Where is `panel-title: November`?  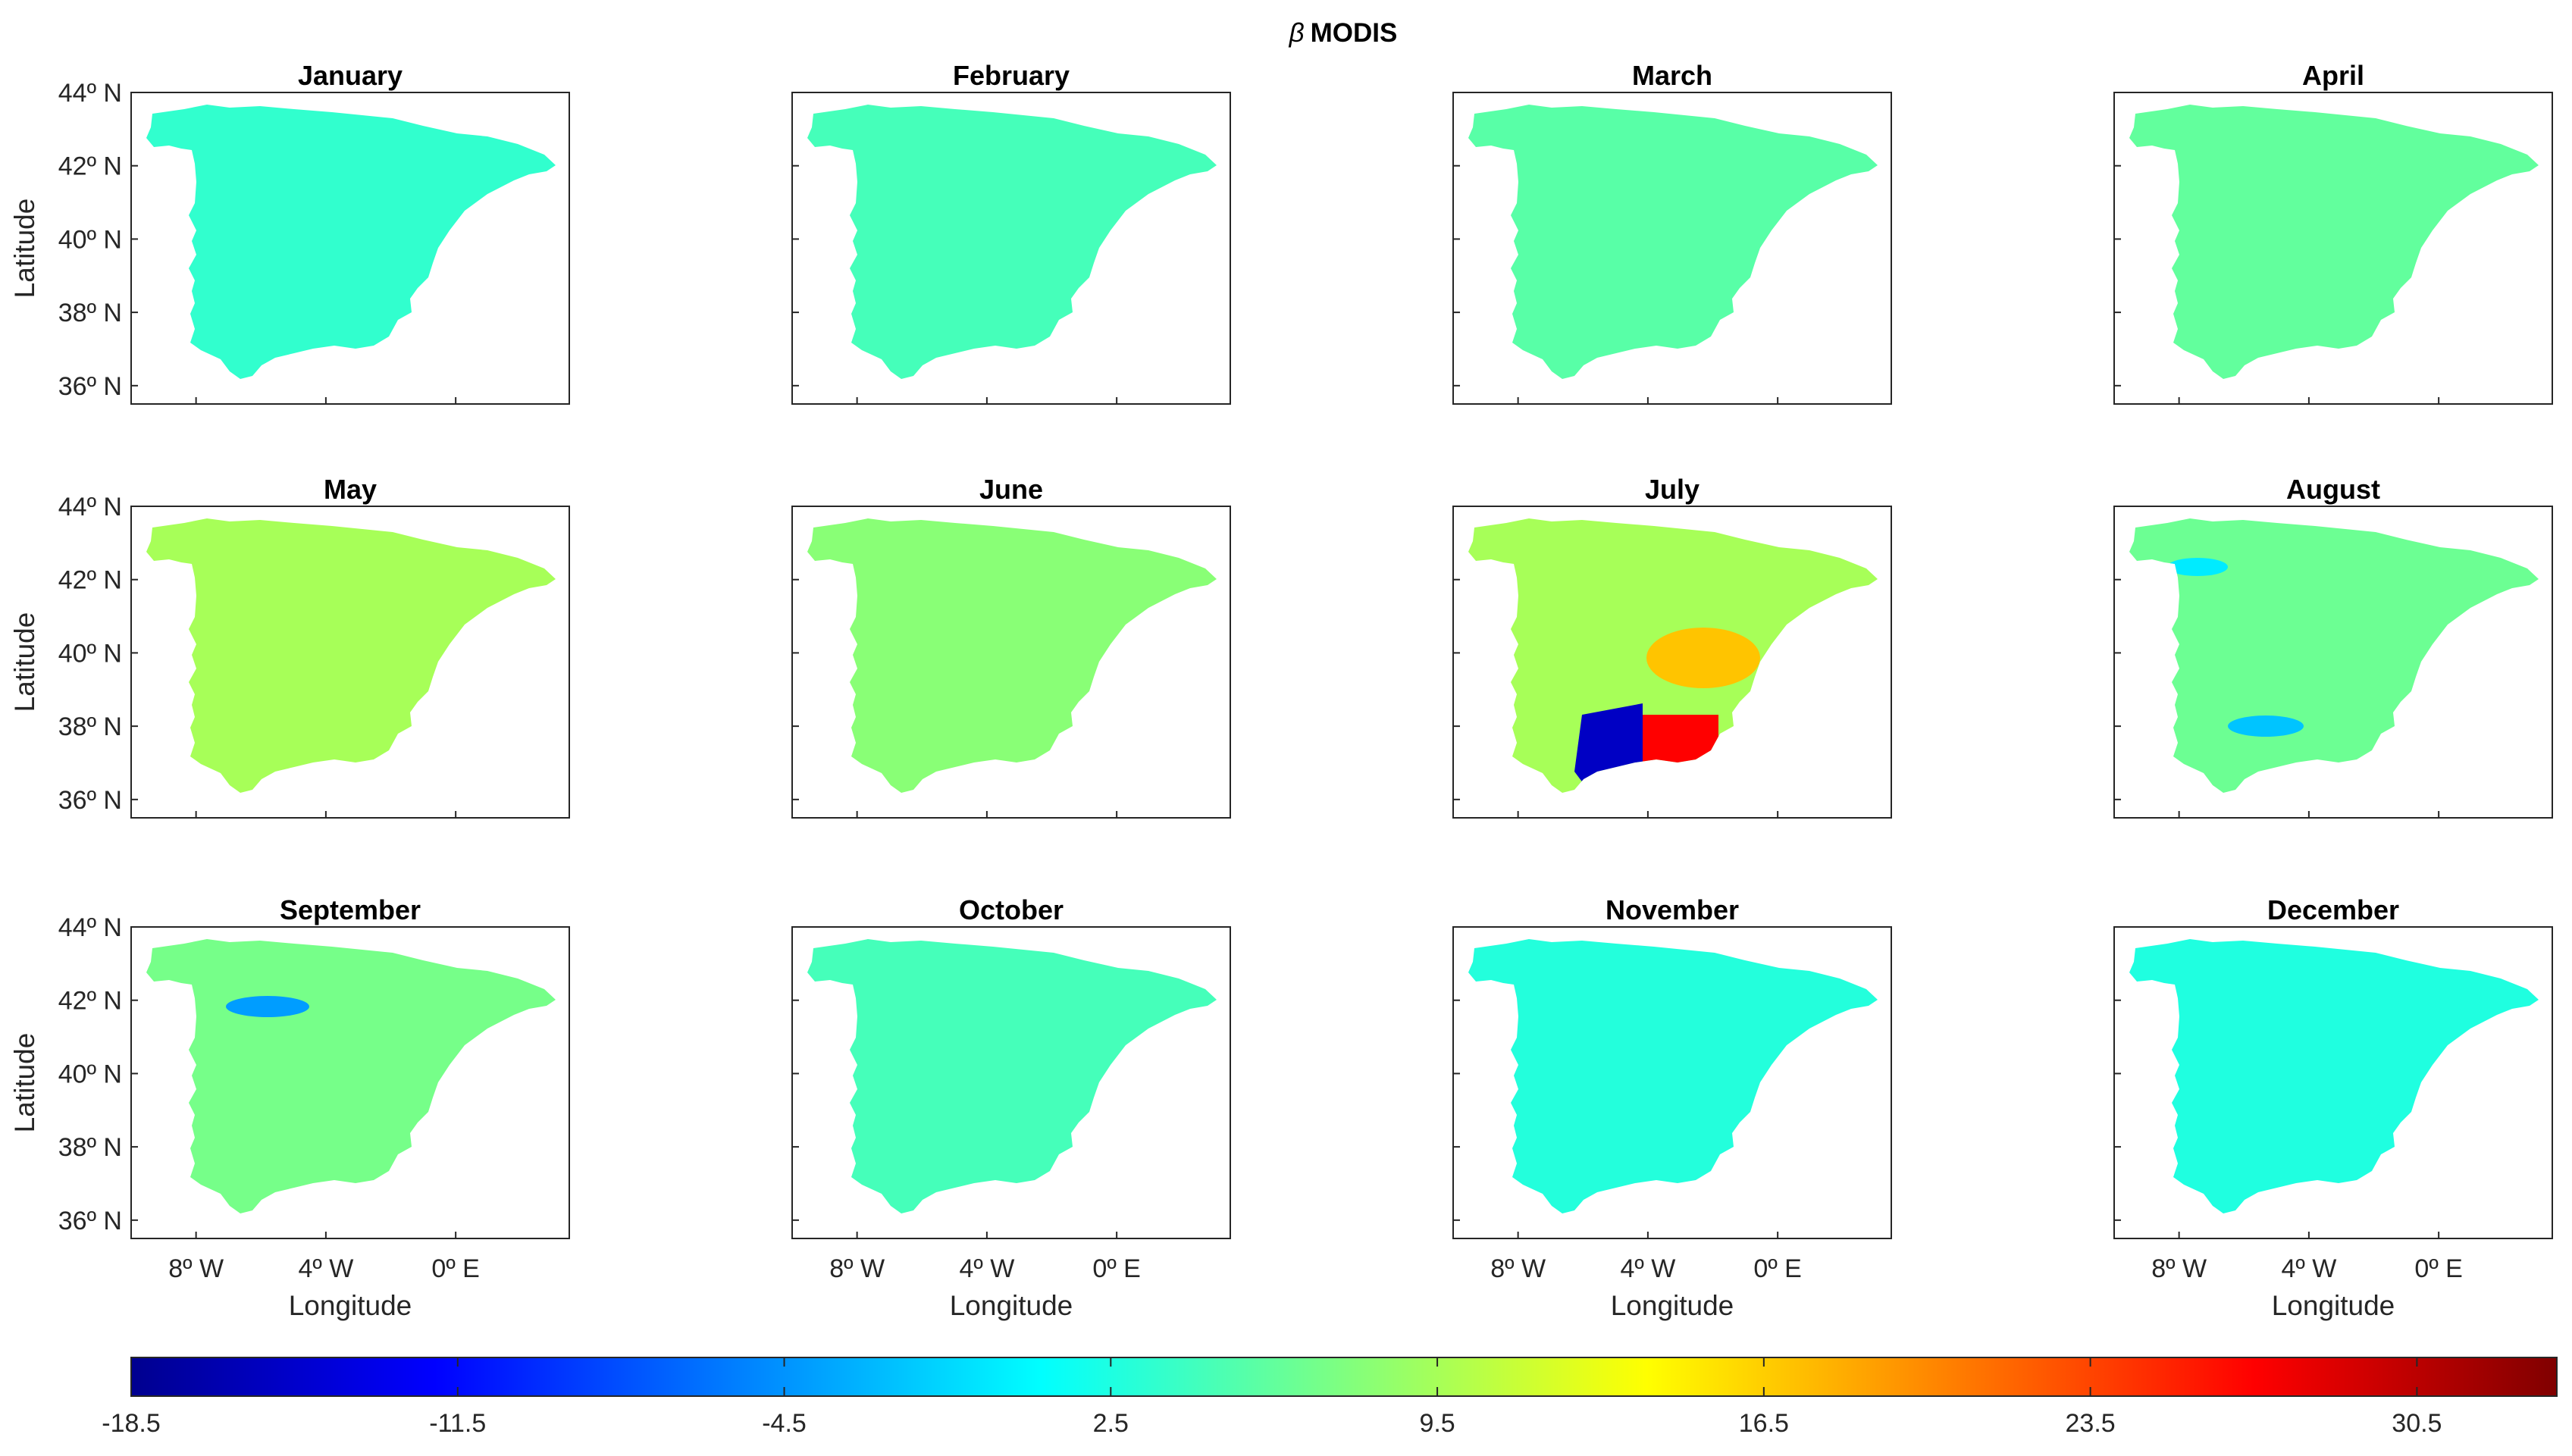 panel-title: November is located at coordinates (1672, 909).